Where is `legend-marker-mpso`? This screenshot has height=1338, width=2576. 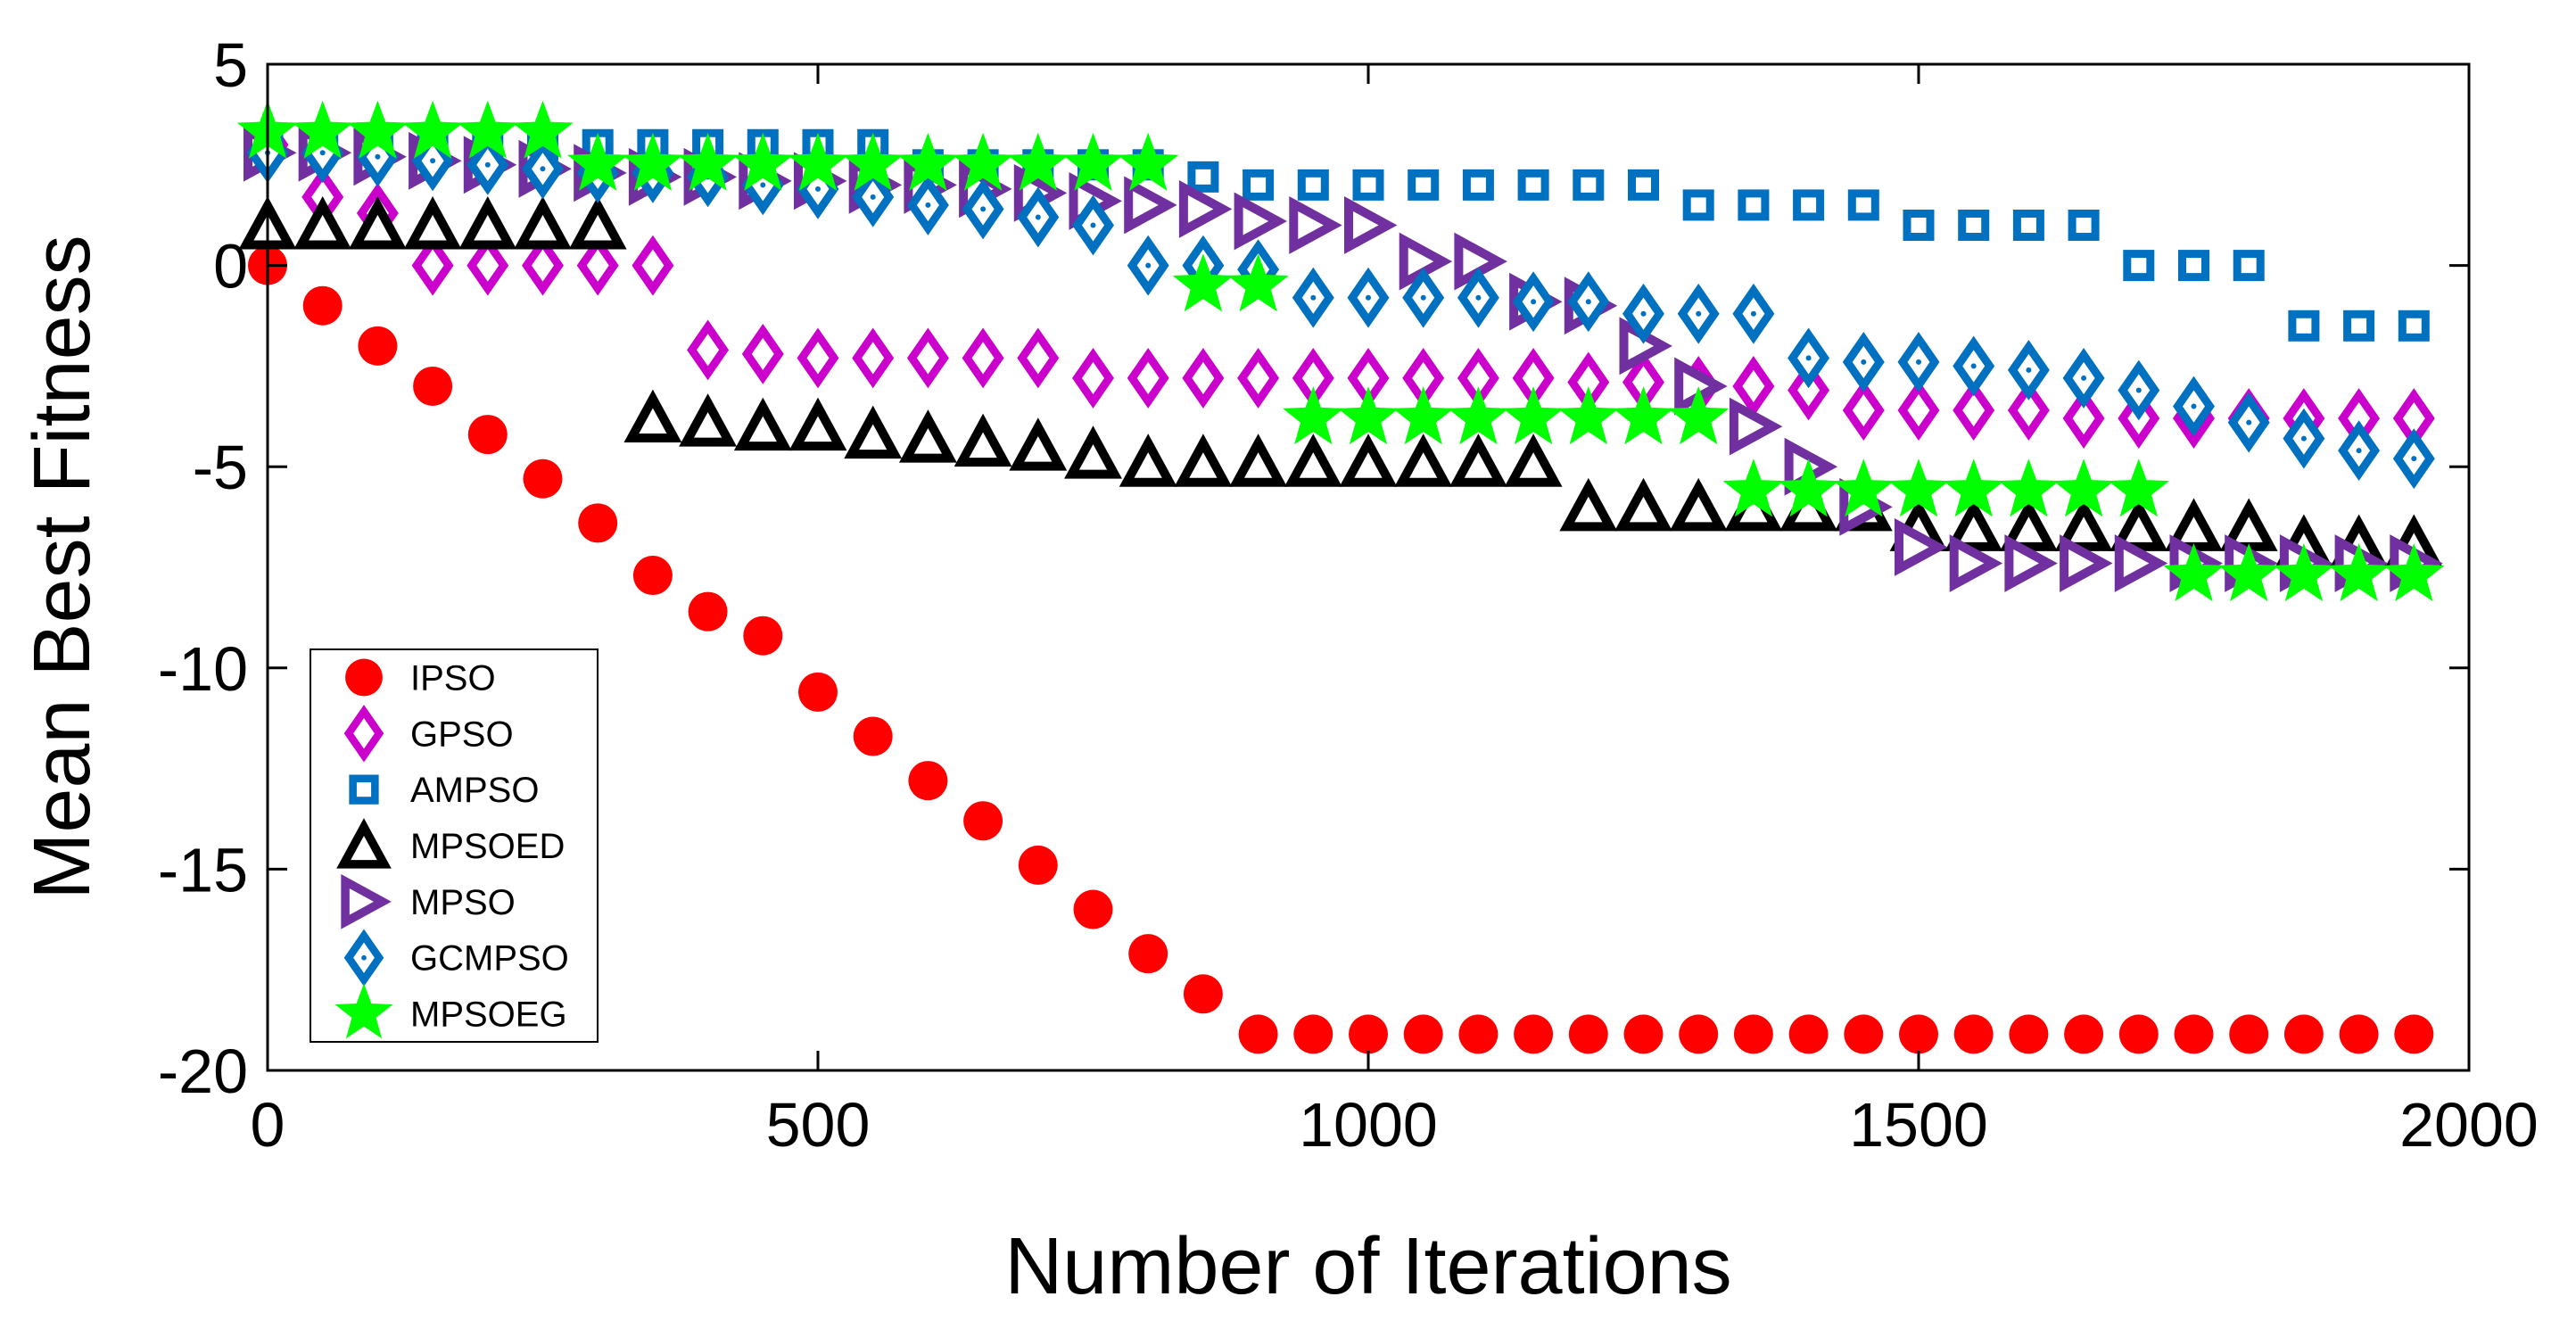 legend-marker-mpso is located at coordinates (367, 901).